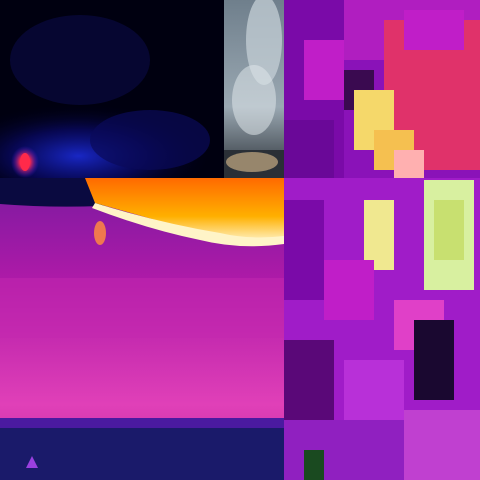 The image size is (480, 480). I want to click on smoke-plume-tile, so click(254, 89).